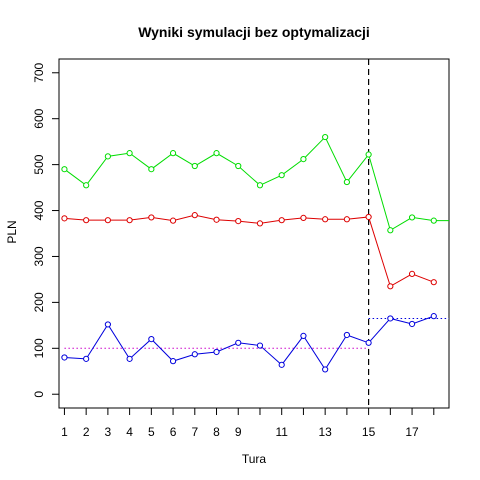 This screenshot has width=480, height=480. What do you see at coordinates (151, 432) in the screenshot?
I see `x-tick-label: 5` at bounding box center [151, 432].